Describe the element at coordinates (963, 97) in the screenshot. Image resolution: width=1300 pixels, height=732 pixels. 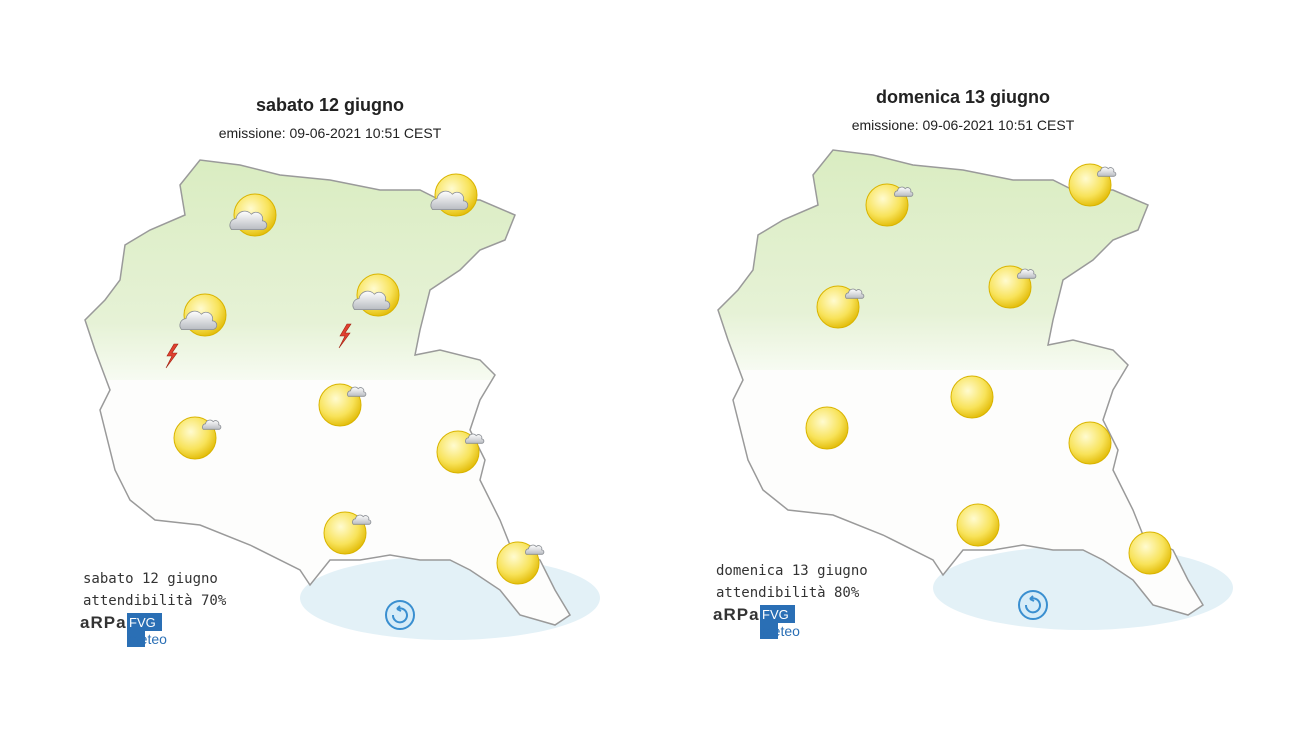
I see `panel-title: domenica 13 giugno` at that location.